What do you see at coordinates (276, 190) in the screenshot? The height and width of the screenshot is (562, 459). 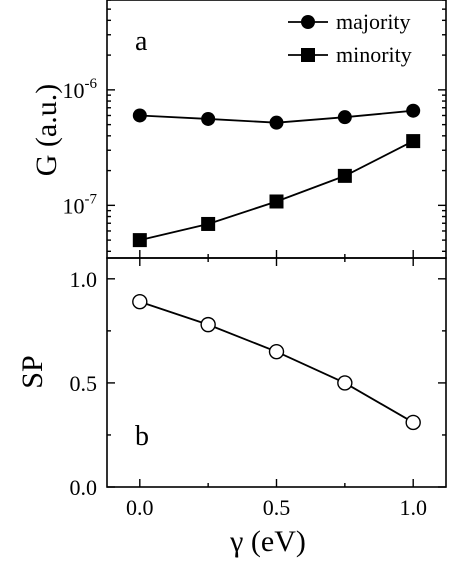 I see `series-line-minority` at bounding box center [276, 190].